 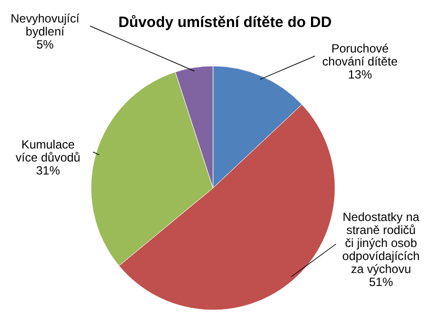 I want to click on data-label: 13%, so click(x=360, y=75).